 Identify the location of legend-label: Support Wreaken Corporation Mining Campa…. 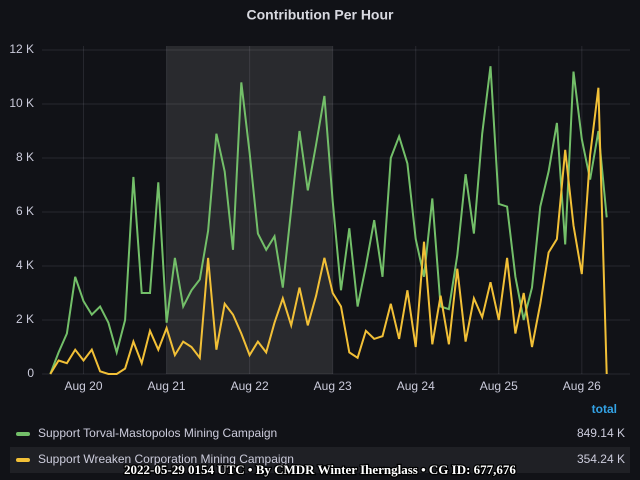
(166, 459).